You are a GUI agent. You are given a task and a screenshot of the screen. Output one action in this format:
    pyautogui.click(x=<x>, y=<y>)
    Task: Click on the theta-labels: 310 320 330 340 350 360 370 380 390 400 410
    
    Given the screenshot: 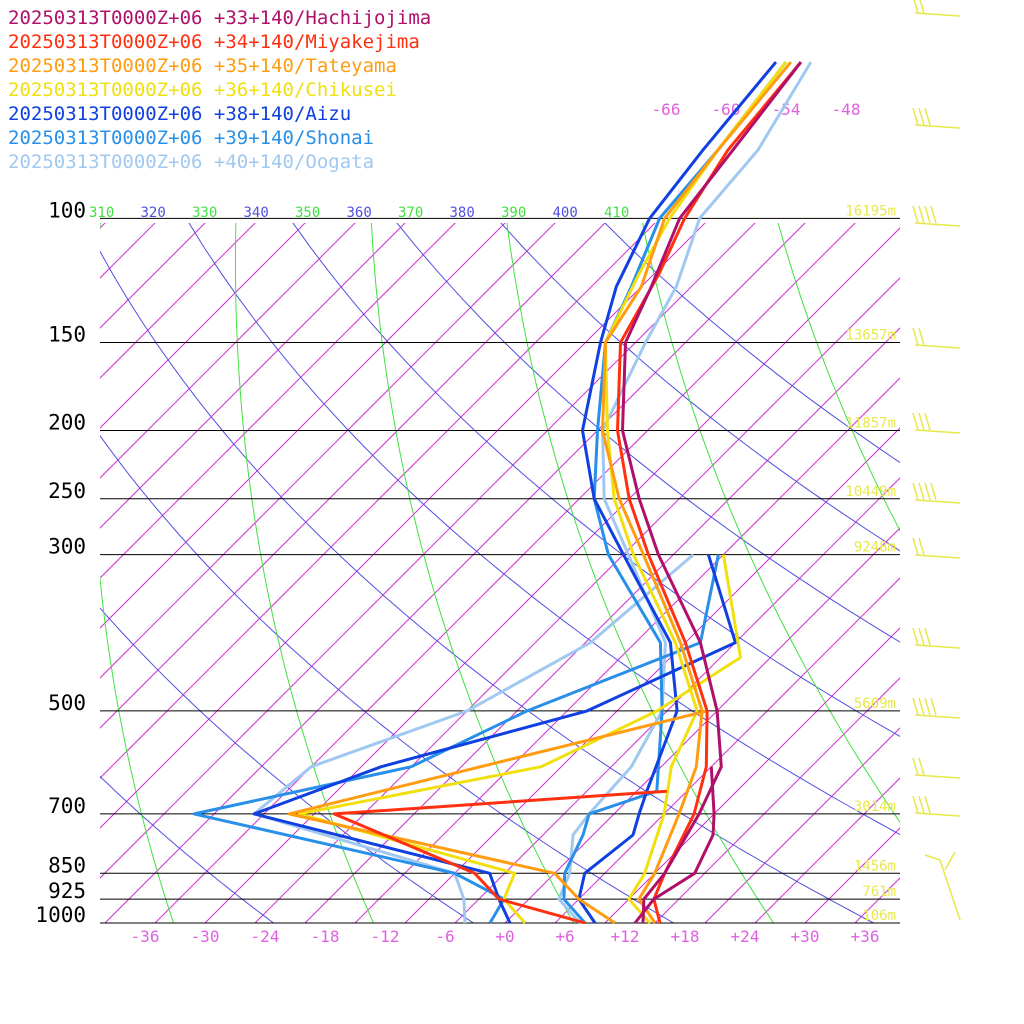 What is the action you would take?
    pyautogui.click(x=359, y=213)
    